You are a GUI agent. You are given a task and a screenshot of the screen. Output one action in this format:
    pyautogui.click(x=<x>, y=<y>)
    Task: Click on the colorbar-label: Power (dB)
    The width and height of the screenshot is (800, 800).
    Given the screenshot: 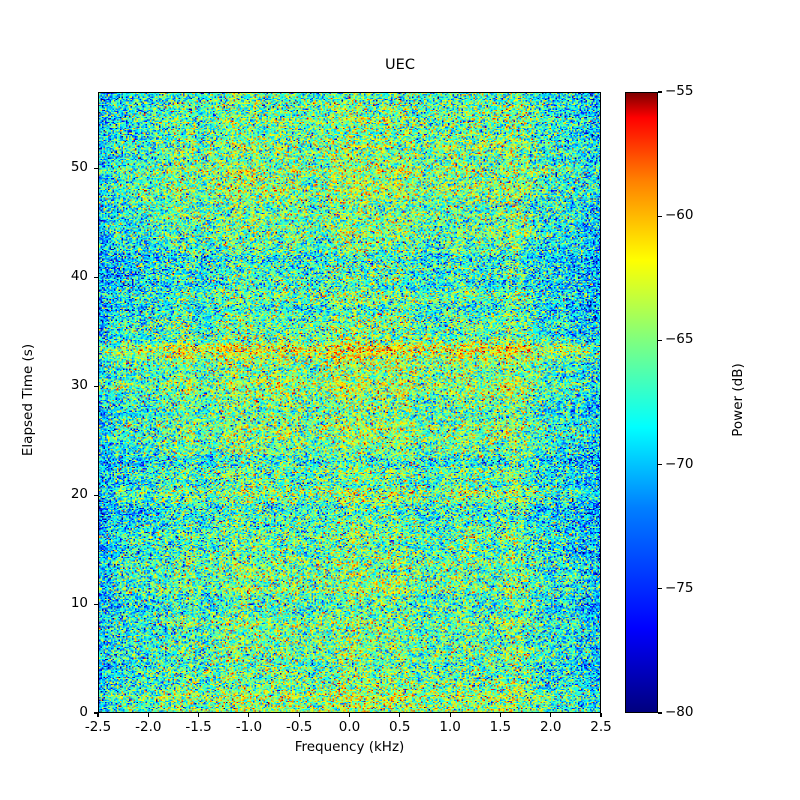 What is the action you would take?
    pyautogui.click(x=738, y=400)
    